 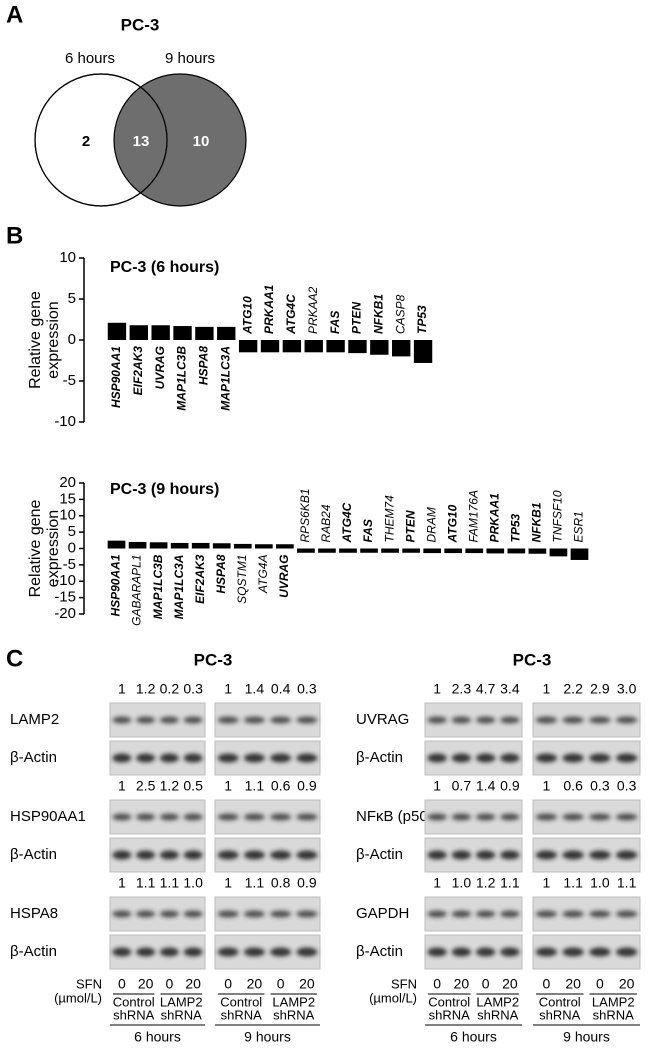 What do you see at coordinates (627, 689) in the screenshot?
I see `ratio-label: 3.0` at bounding box center [627, 689].